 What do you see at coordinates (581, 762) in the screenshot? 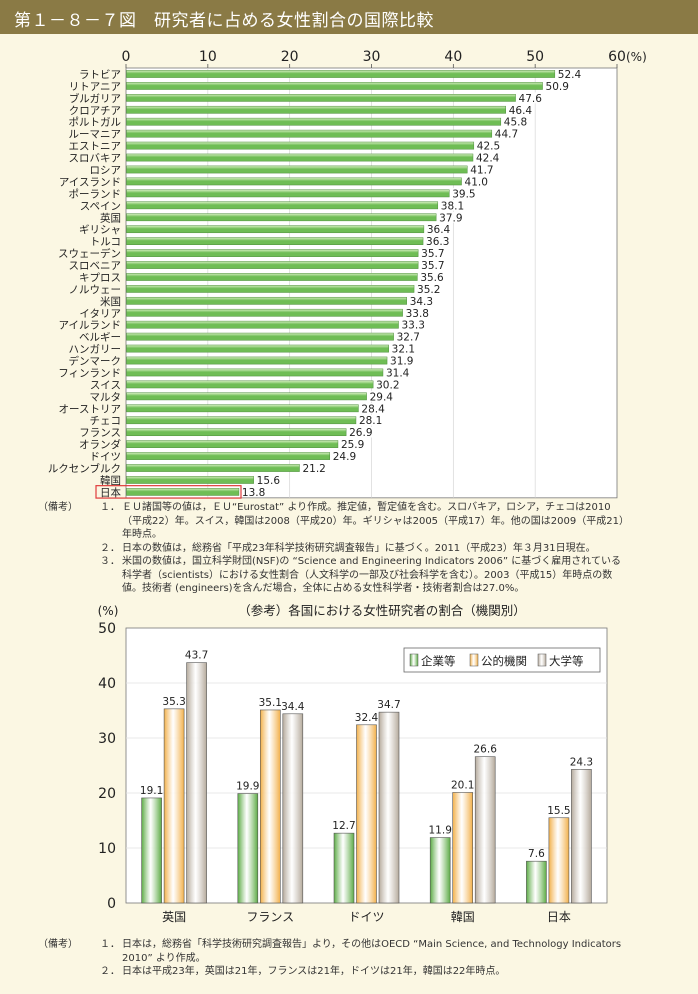
I see `value-label: 24.3` at bounding box center [581, 762].